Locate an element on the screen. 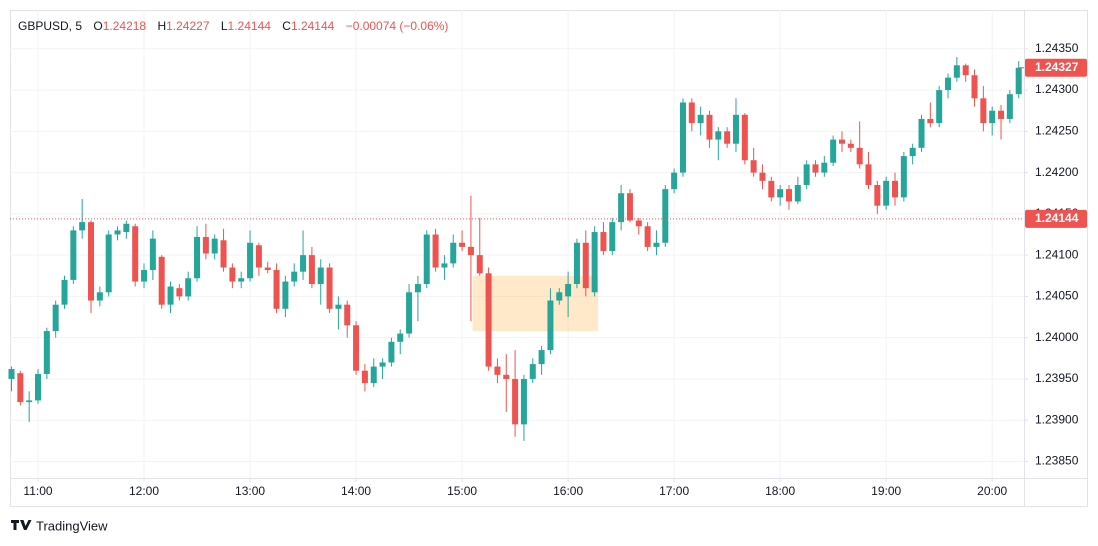  y-tick-label: 1.23850 is located at coordinates (1057, 461).